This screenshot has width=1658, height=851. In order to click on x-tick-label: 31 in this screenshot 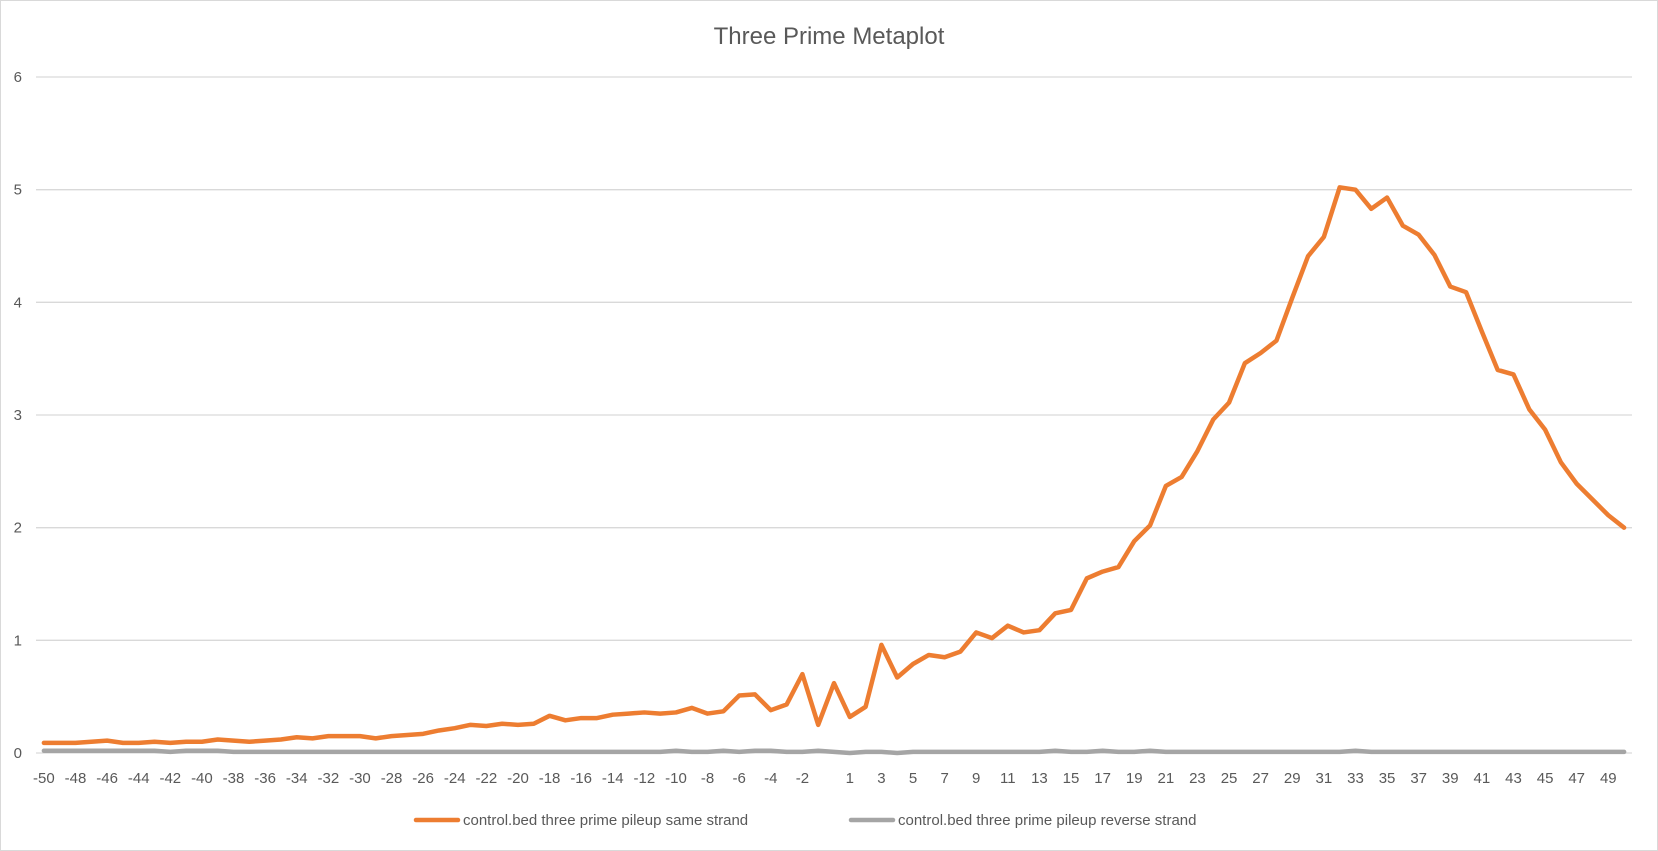, I will do `click(1324, 778)`.